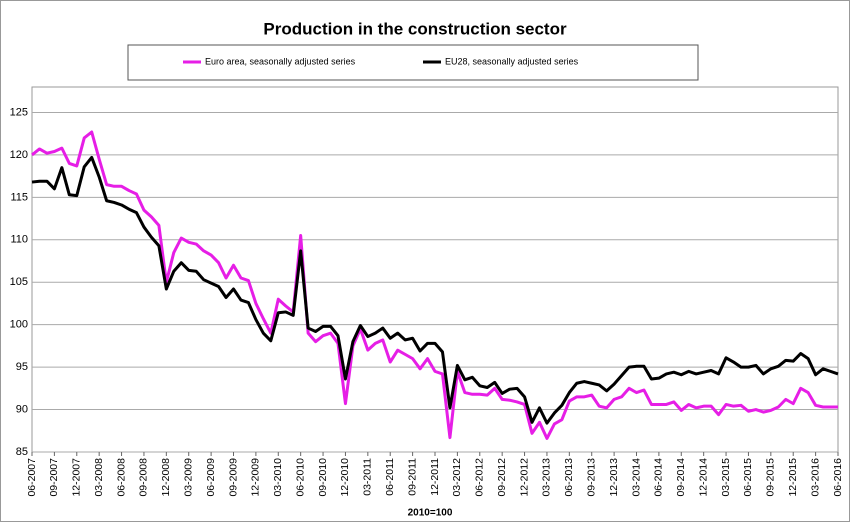  What do you see at coordinates (77, 477) in the screenshot?
I see `x-tick-label: 12-2007` at bounding box center [77, 477].